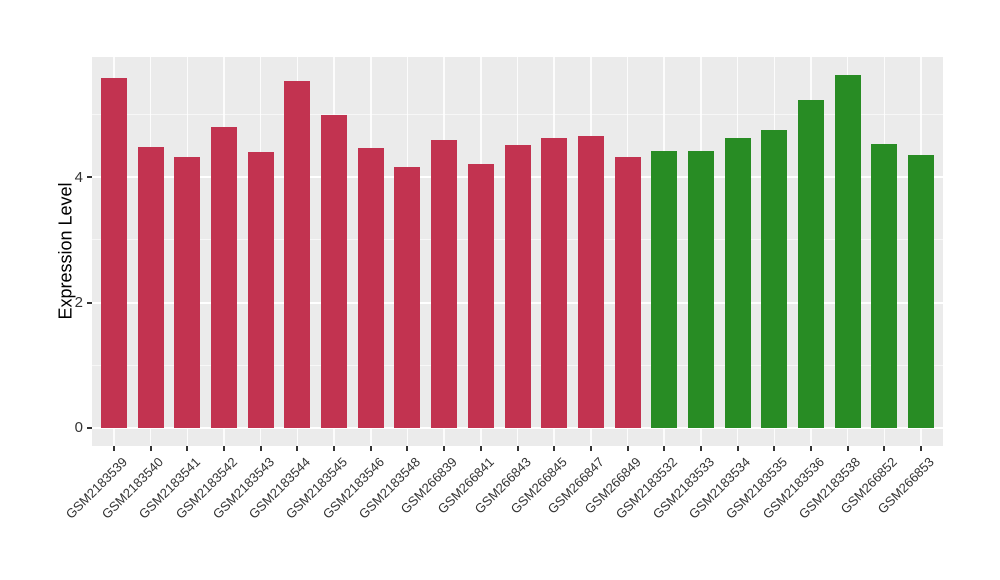  What do you see at coordinates (78, 428) in the screenshot?
I see `y-axis-tick-label: 0` at bounding box center [78, 428].